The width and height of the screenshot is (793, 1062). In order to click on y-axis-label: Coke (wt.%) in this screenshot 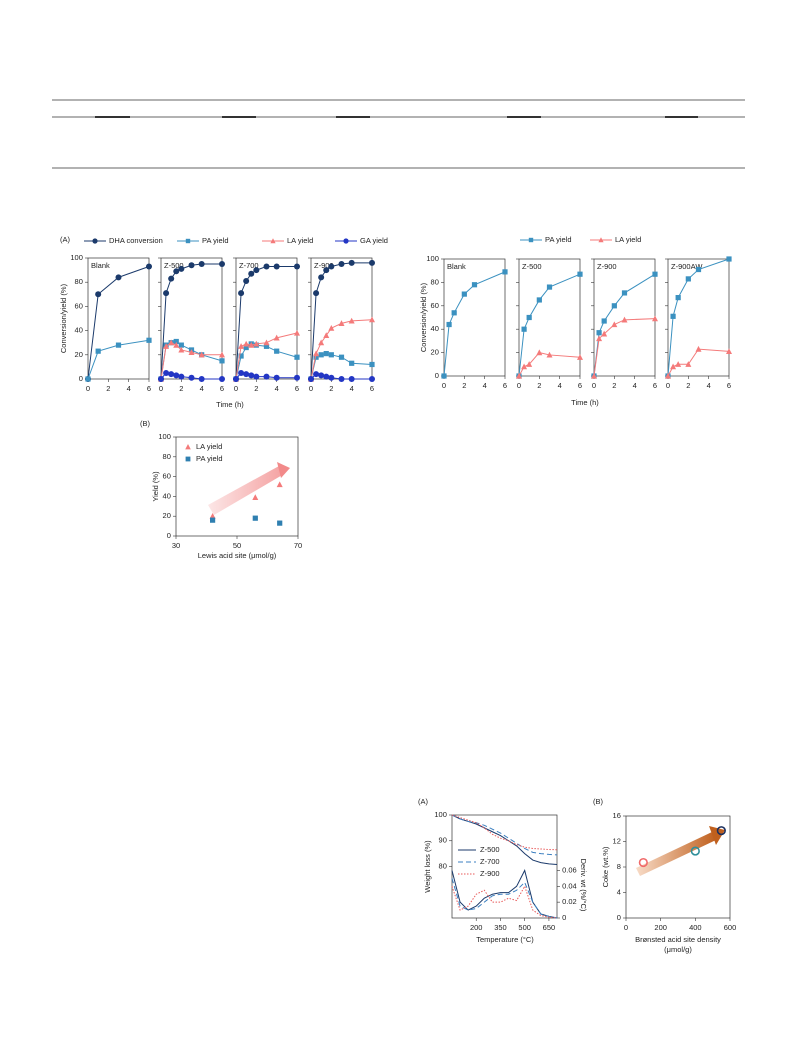, I will do `click(605, 866)`.